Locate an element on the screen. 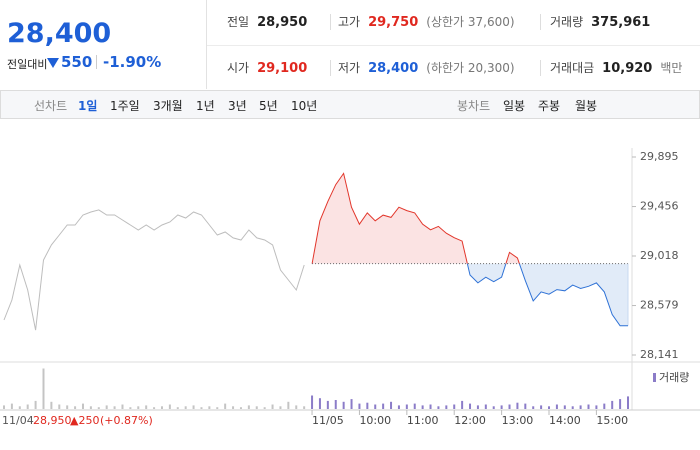  period-tab: 1년 is located at coordinates (205, 106).